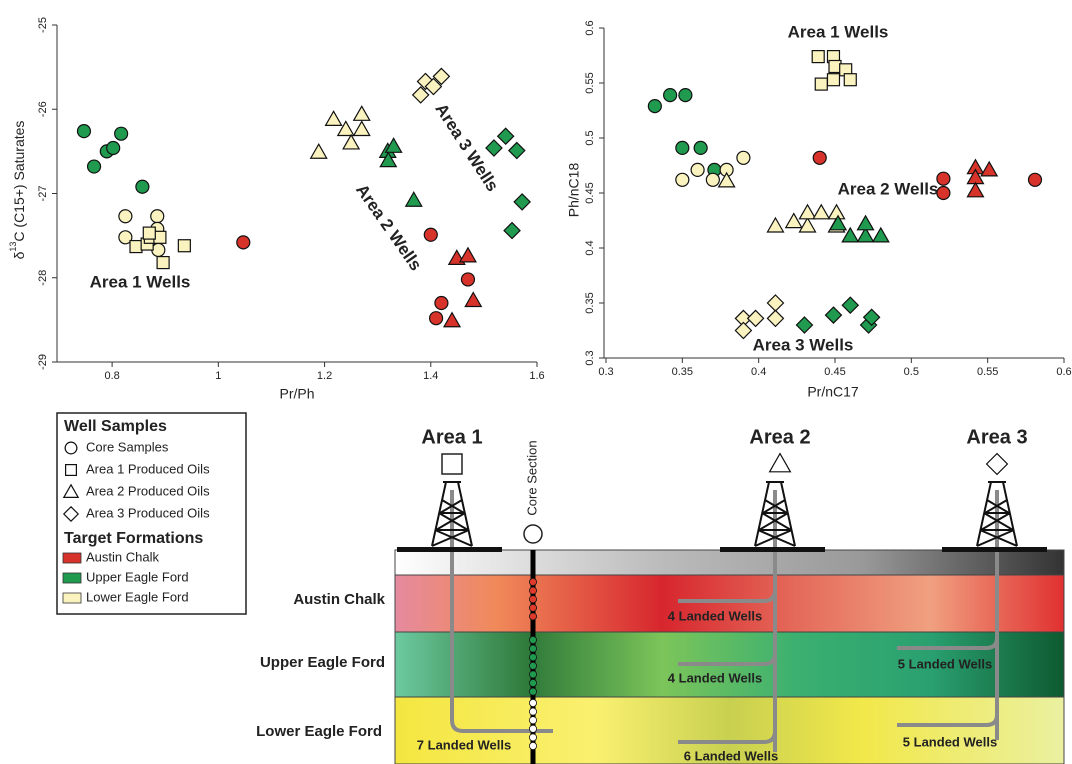  What do you see at coordinates (137, 596) in the screenshot?
I see `legend-item: Lower Eagle Ford` at bounding box center [137, 596].